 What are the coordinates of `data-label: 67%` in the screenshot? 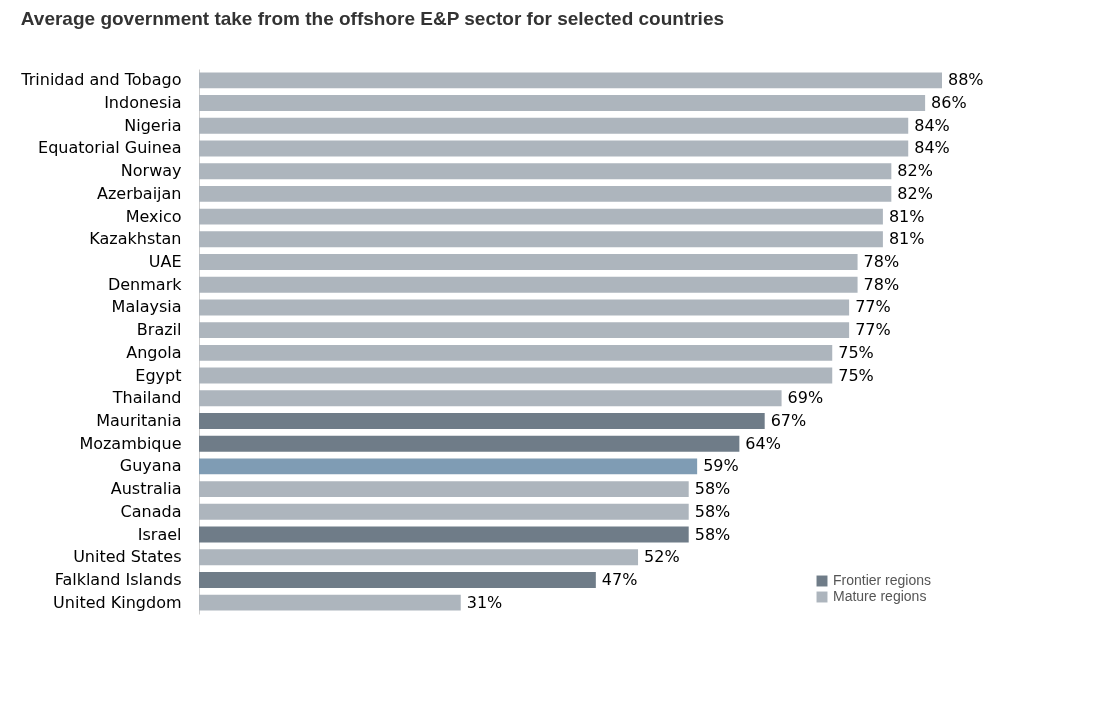 It's located at (788, 420).